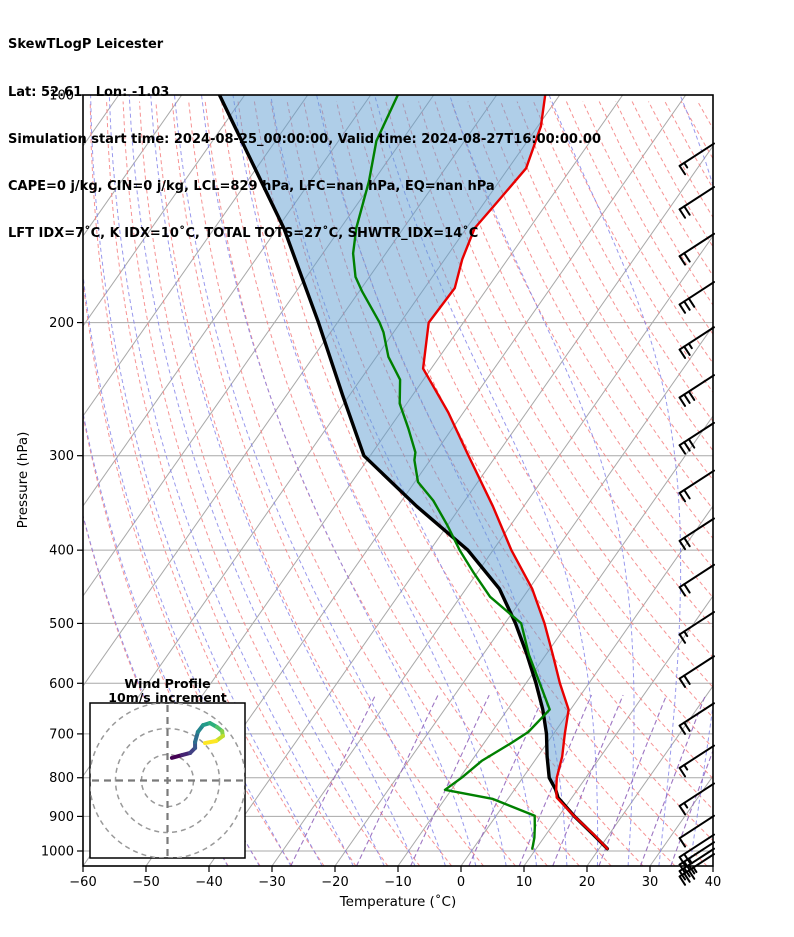 This screenshot has width=794, height=937. I want to click on x-tick-label: 10, so click(524, 882).